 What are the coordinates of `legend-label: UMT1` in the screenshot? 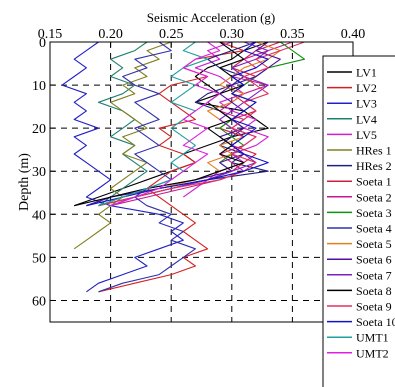 It's located at (372, 338).